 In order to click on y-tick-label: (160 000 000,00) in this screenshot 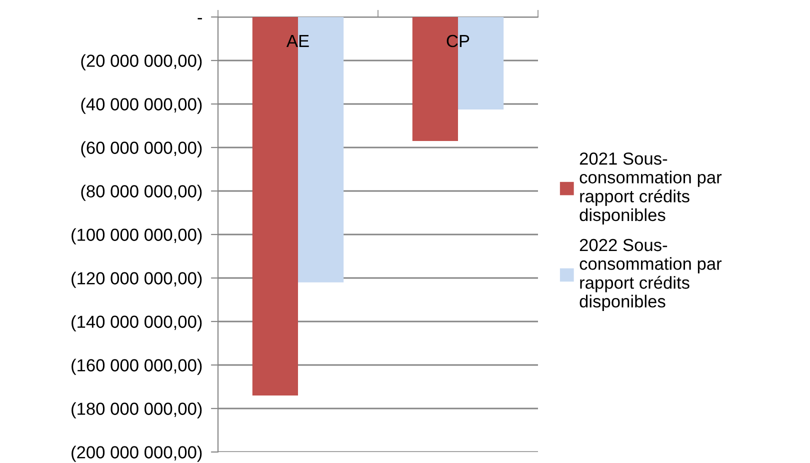, I will do `click(137, 366)`.